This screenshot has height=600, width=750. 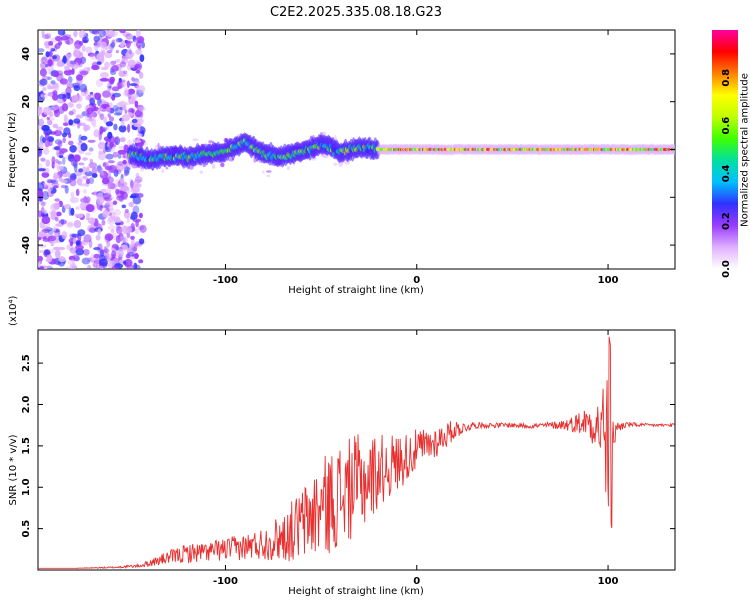 What do you see at coordinates (725, 149) in the screenshot?
I see `colorbar-gradient` at bounding box center [725, 149].